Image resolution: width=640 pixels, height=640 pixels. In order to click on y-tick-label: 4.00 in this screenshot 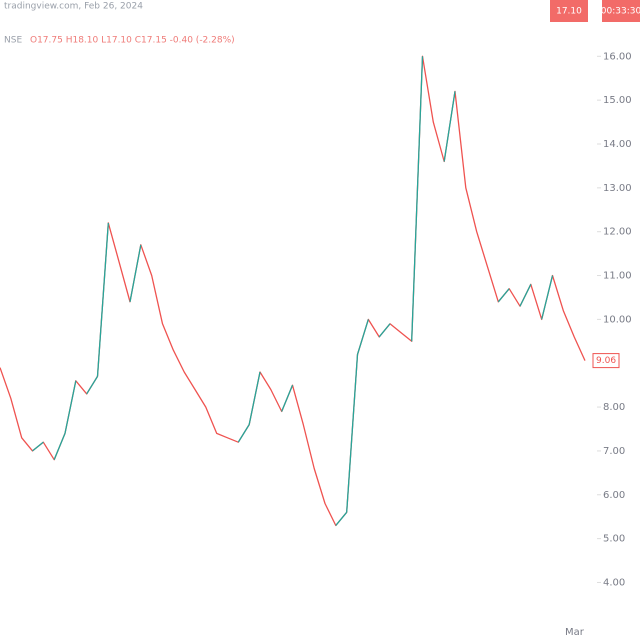, I will do `click(614, 582)`.